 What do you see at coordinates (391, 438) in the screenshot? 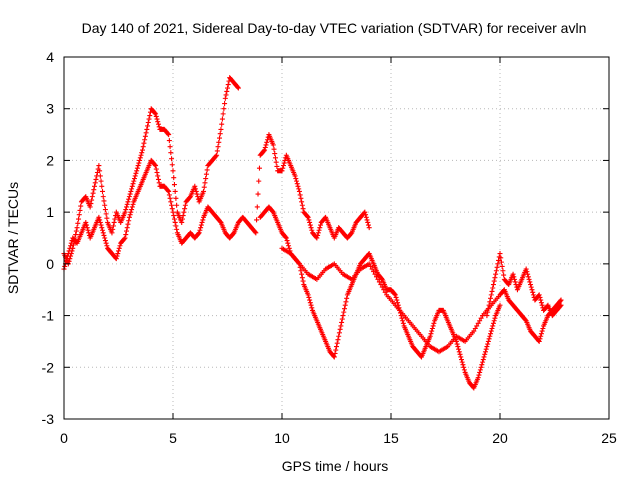
I see `x-tick-label: 15` at bounding box center [391, 438].